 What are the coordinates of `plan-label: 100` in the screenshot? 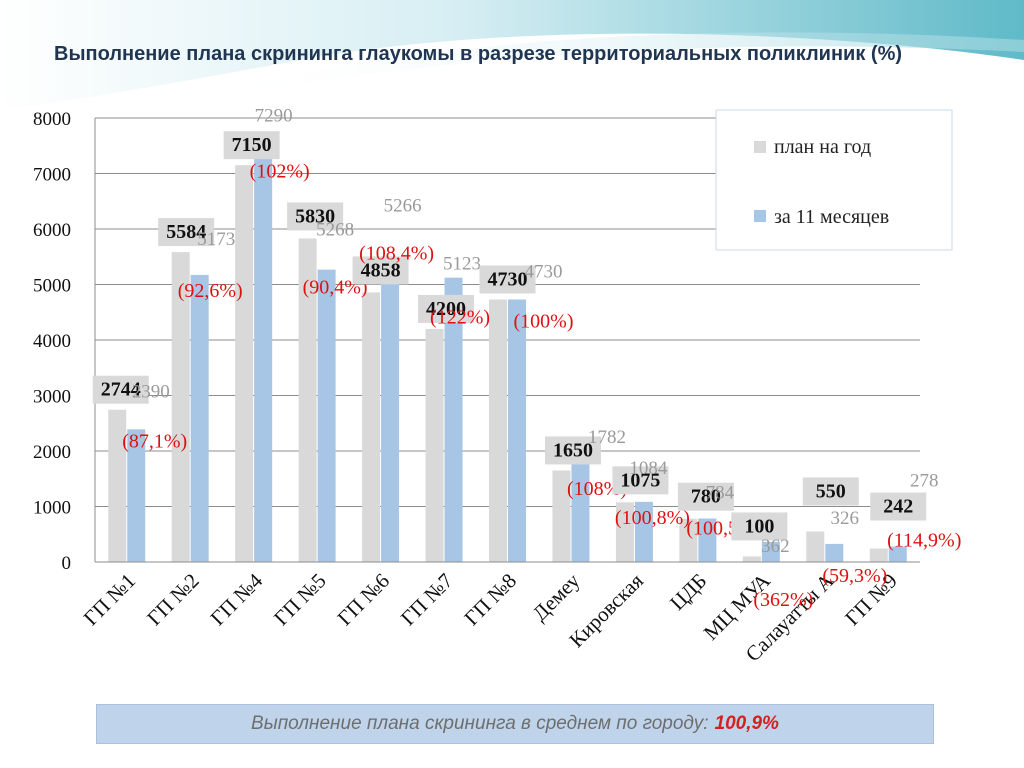 It's located at (759, 526).